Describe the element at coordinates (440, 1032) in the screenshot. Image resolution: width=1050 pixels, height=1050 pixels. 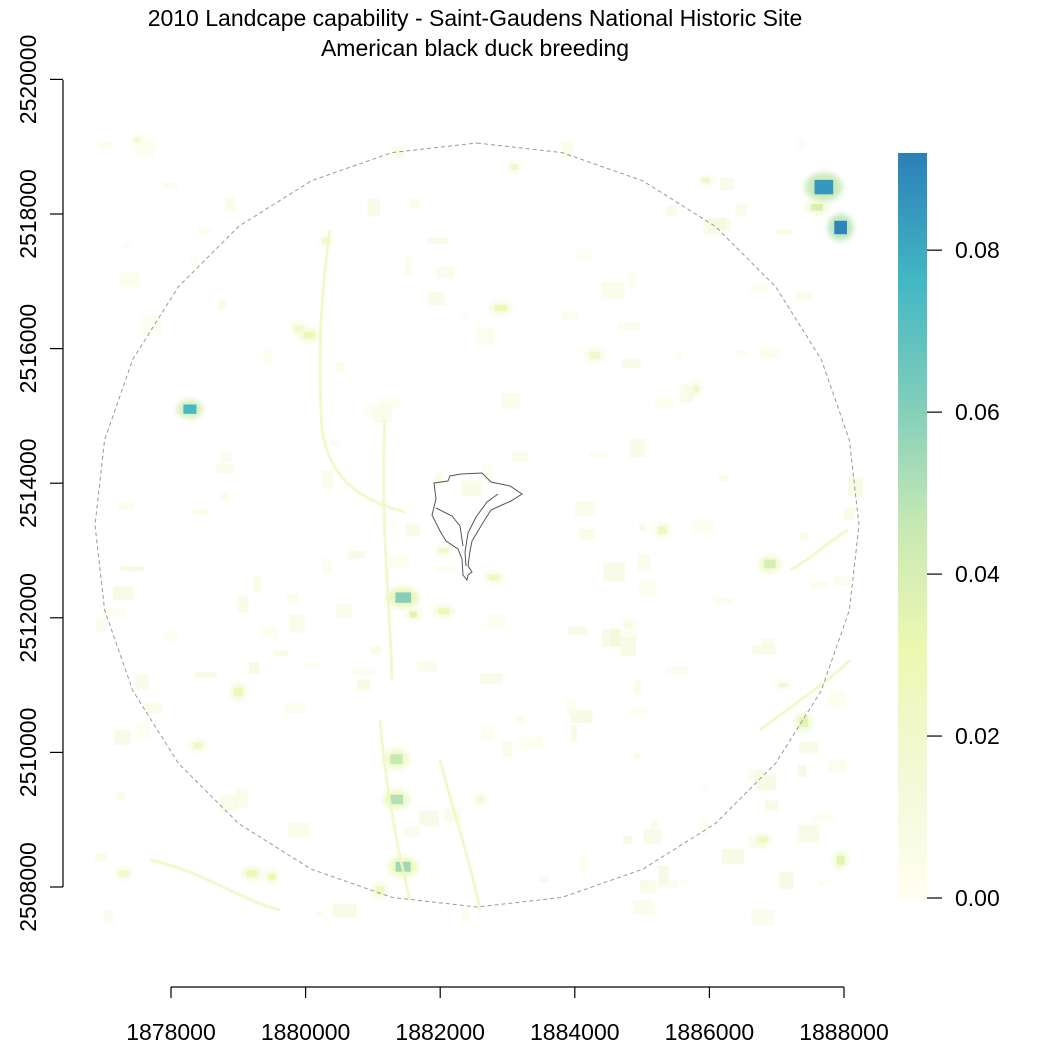
I see `x-tick-label: 1882000` at that location.